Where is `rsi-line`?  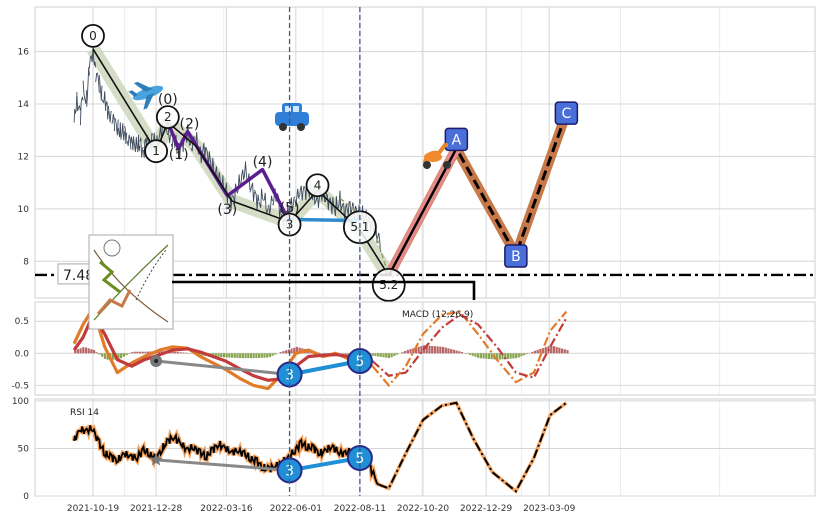
rsi-line is located at coordinates (226, 455).